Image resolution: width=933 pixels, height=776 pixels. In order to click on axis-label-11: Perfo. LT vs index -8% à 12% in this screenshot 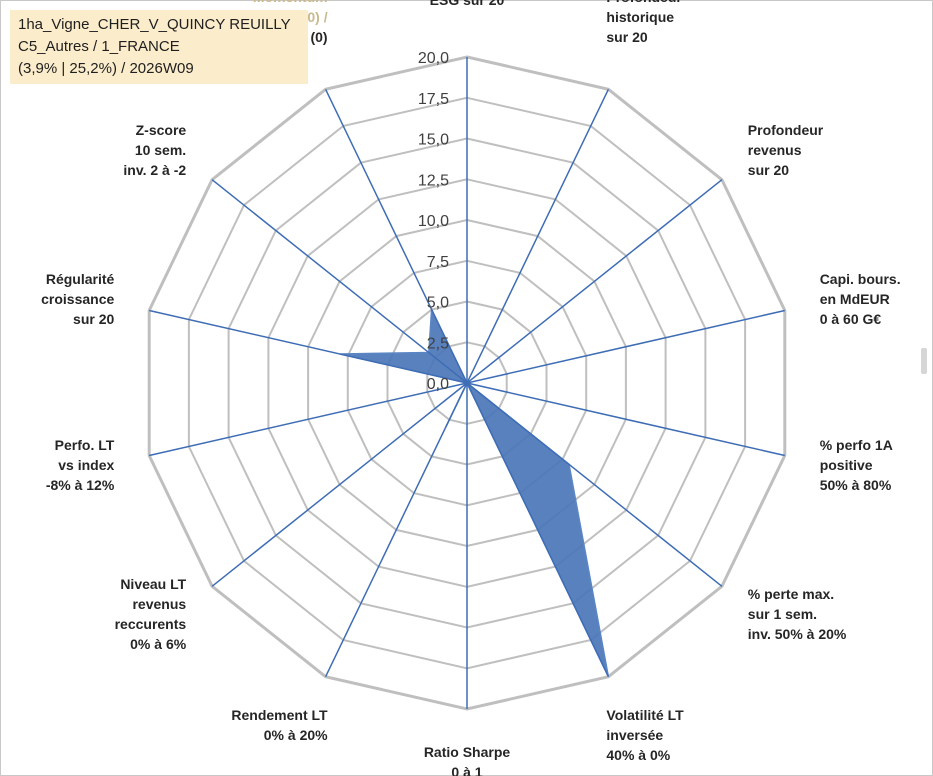, I will do `click(80, 465)`.